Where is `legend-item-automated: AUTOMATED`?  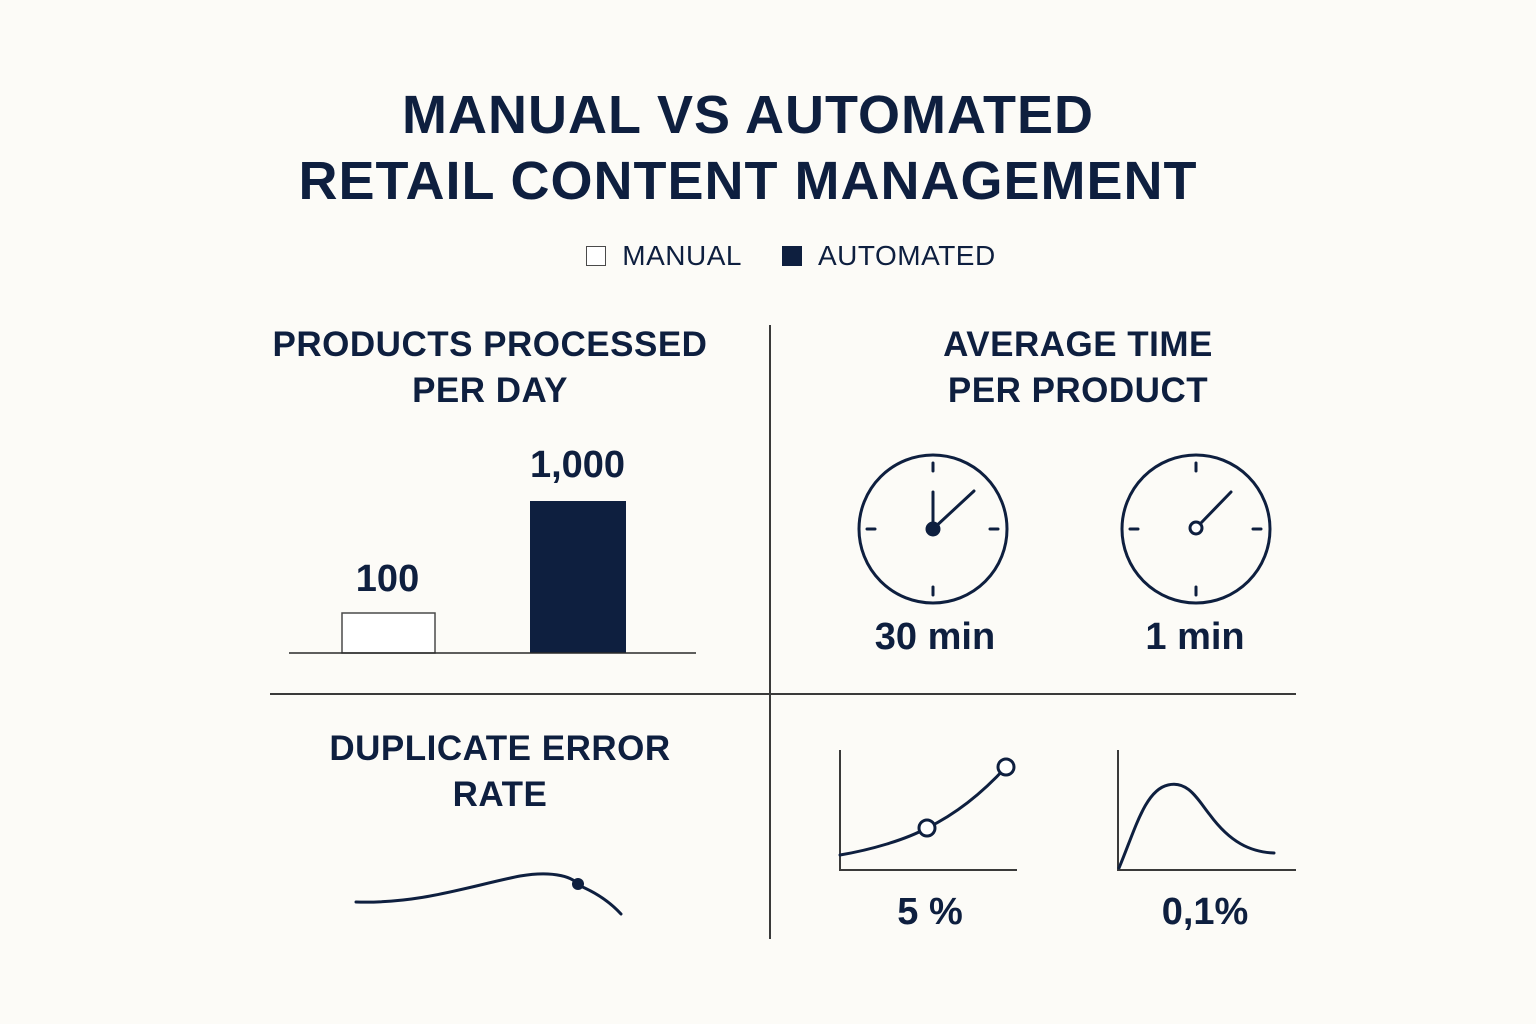 legend-item-automated: AUTOMATED is located at coordinates (889, 256).